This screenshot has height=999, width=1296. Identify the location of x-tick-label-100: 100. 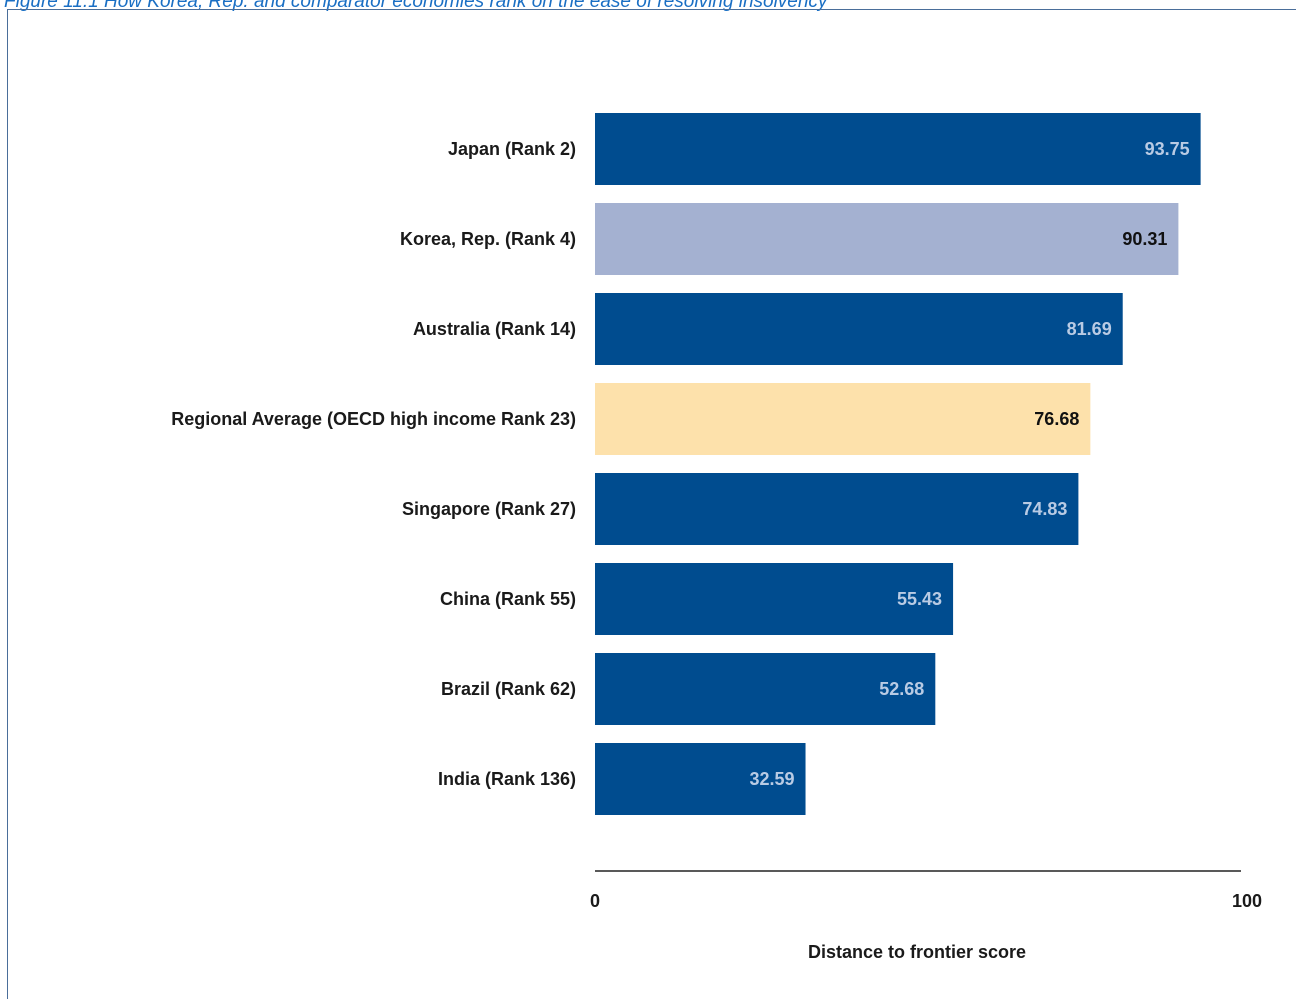
(1247, 901).